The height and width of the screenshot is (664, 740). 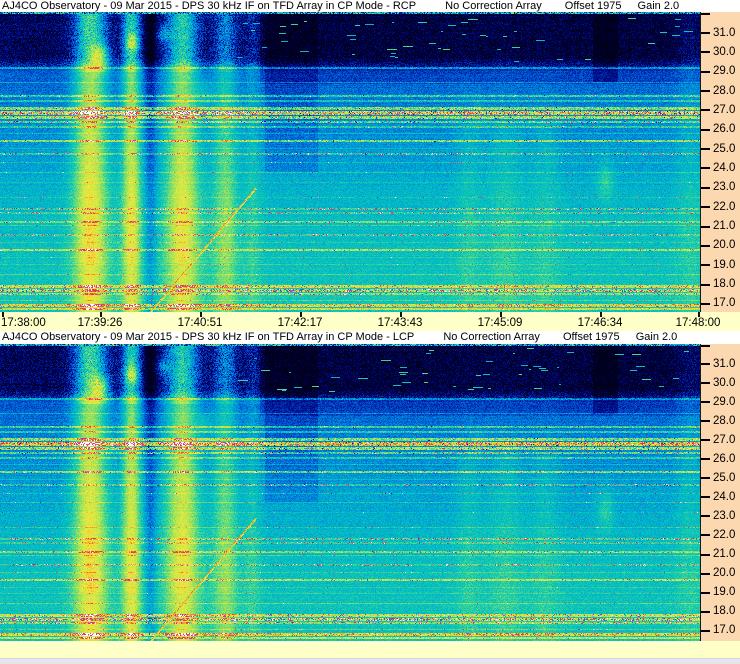 What do you see at coordinates (500, 323) in the screenshot?
I see `time-label: 17:45:09` at bounding box center [500, 323].